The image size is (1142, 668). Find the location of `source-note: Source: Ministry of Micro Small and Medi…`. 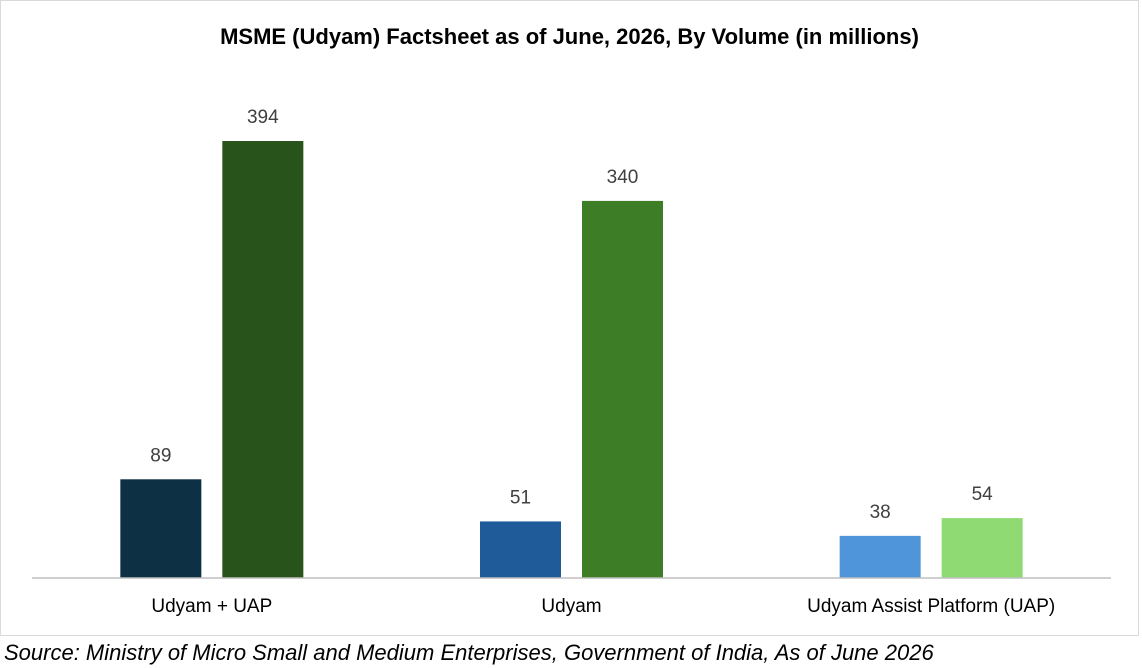

source-note: Source: Ministry of Micro Small and Medi… is located at coordinates (469, 652).